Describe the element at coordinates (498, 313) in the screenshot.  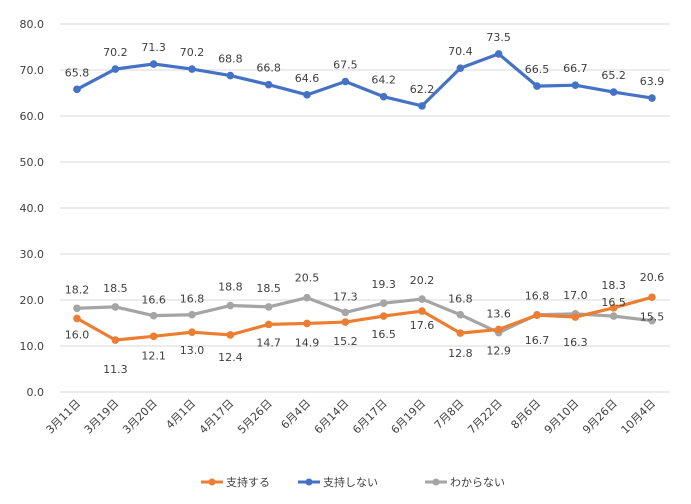
I see `data-label: 13.6` at that location.